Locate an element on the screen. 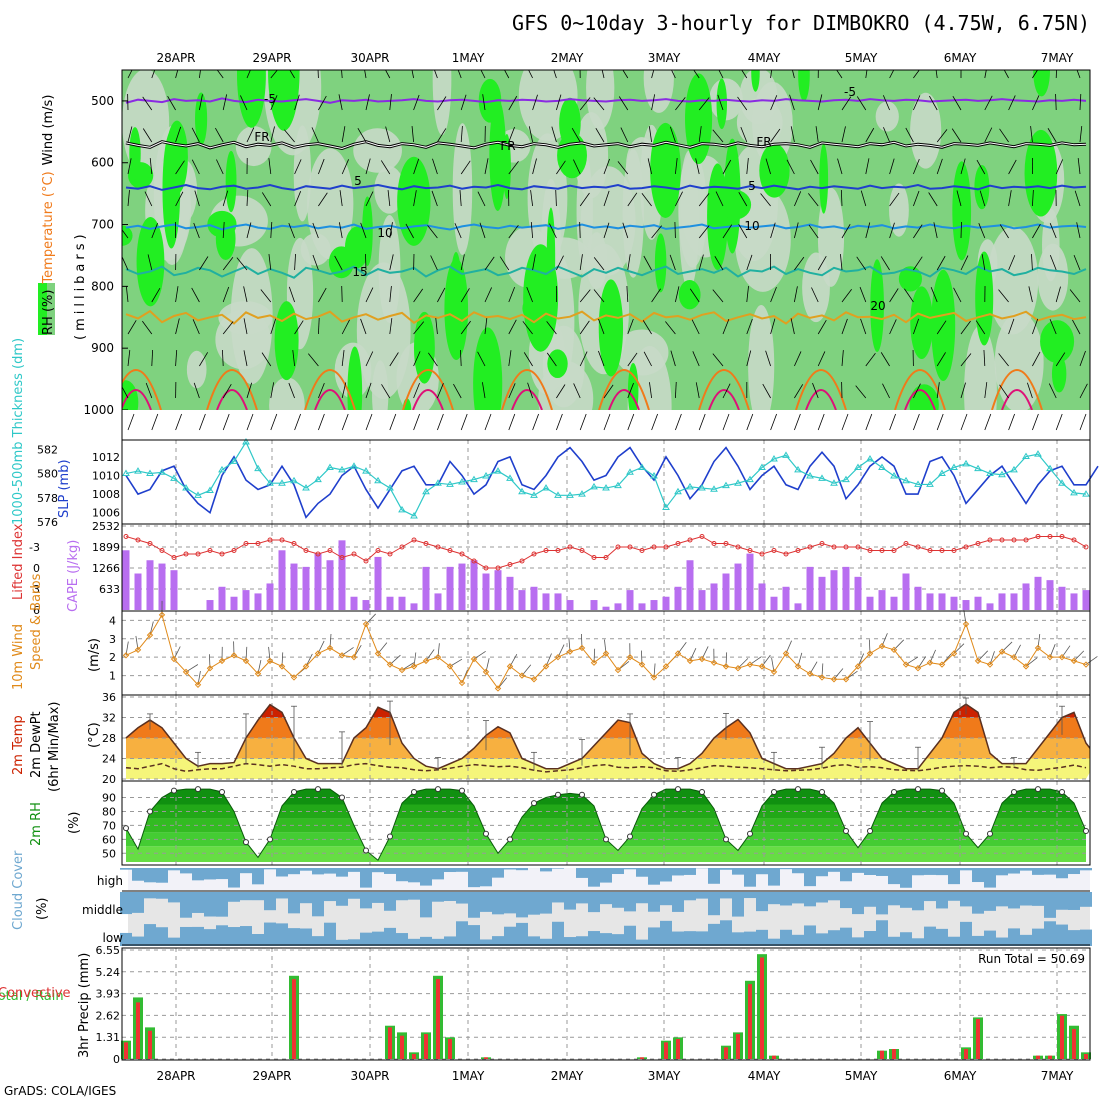 The height and width of the screenshot is (1100, 1100). li-tick-0: 0 is located at coordinates (36, 568).